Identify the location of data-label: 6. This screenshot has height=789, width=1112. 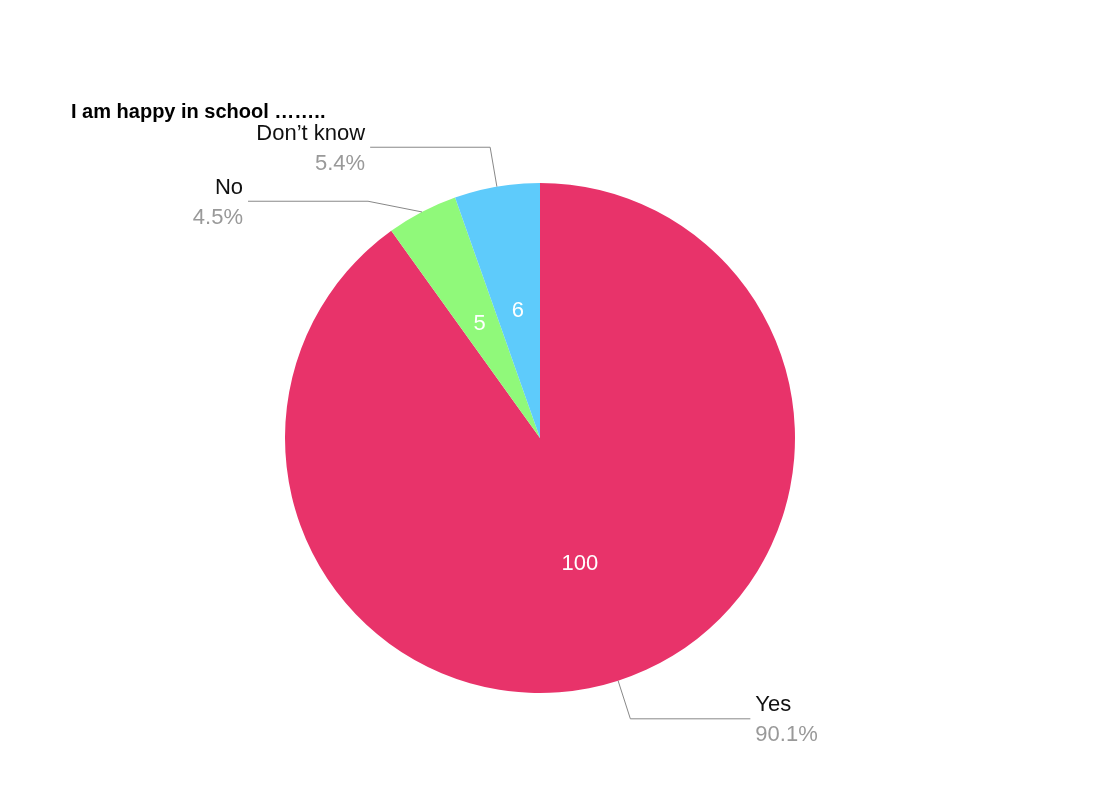
(518, 309).